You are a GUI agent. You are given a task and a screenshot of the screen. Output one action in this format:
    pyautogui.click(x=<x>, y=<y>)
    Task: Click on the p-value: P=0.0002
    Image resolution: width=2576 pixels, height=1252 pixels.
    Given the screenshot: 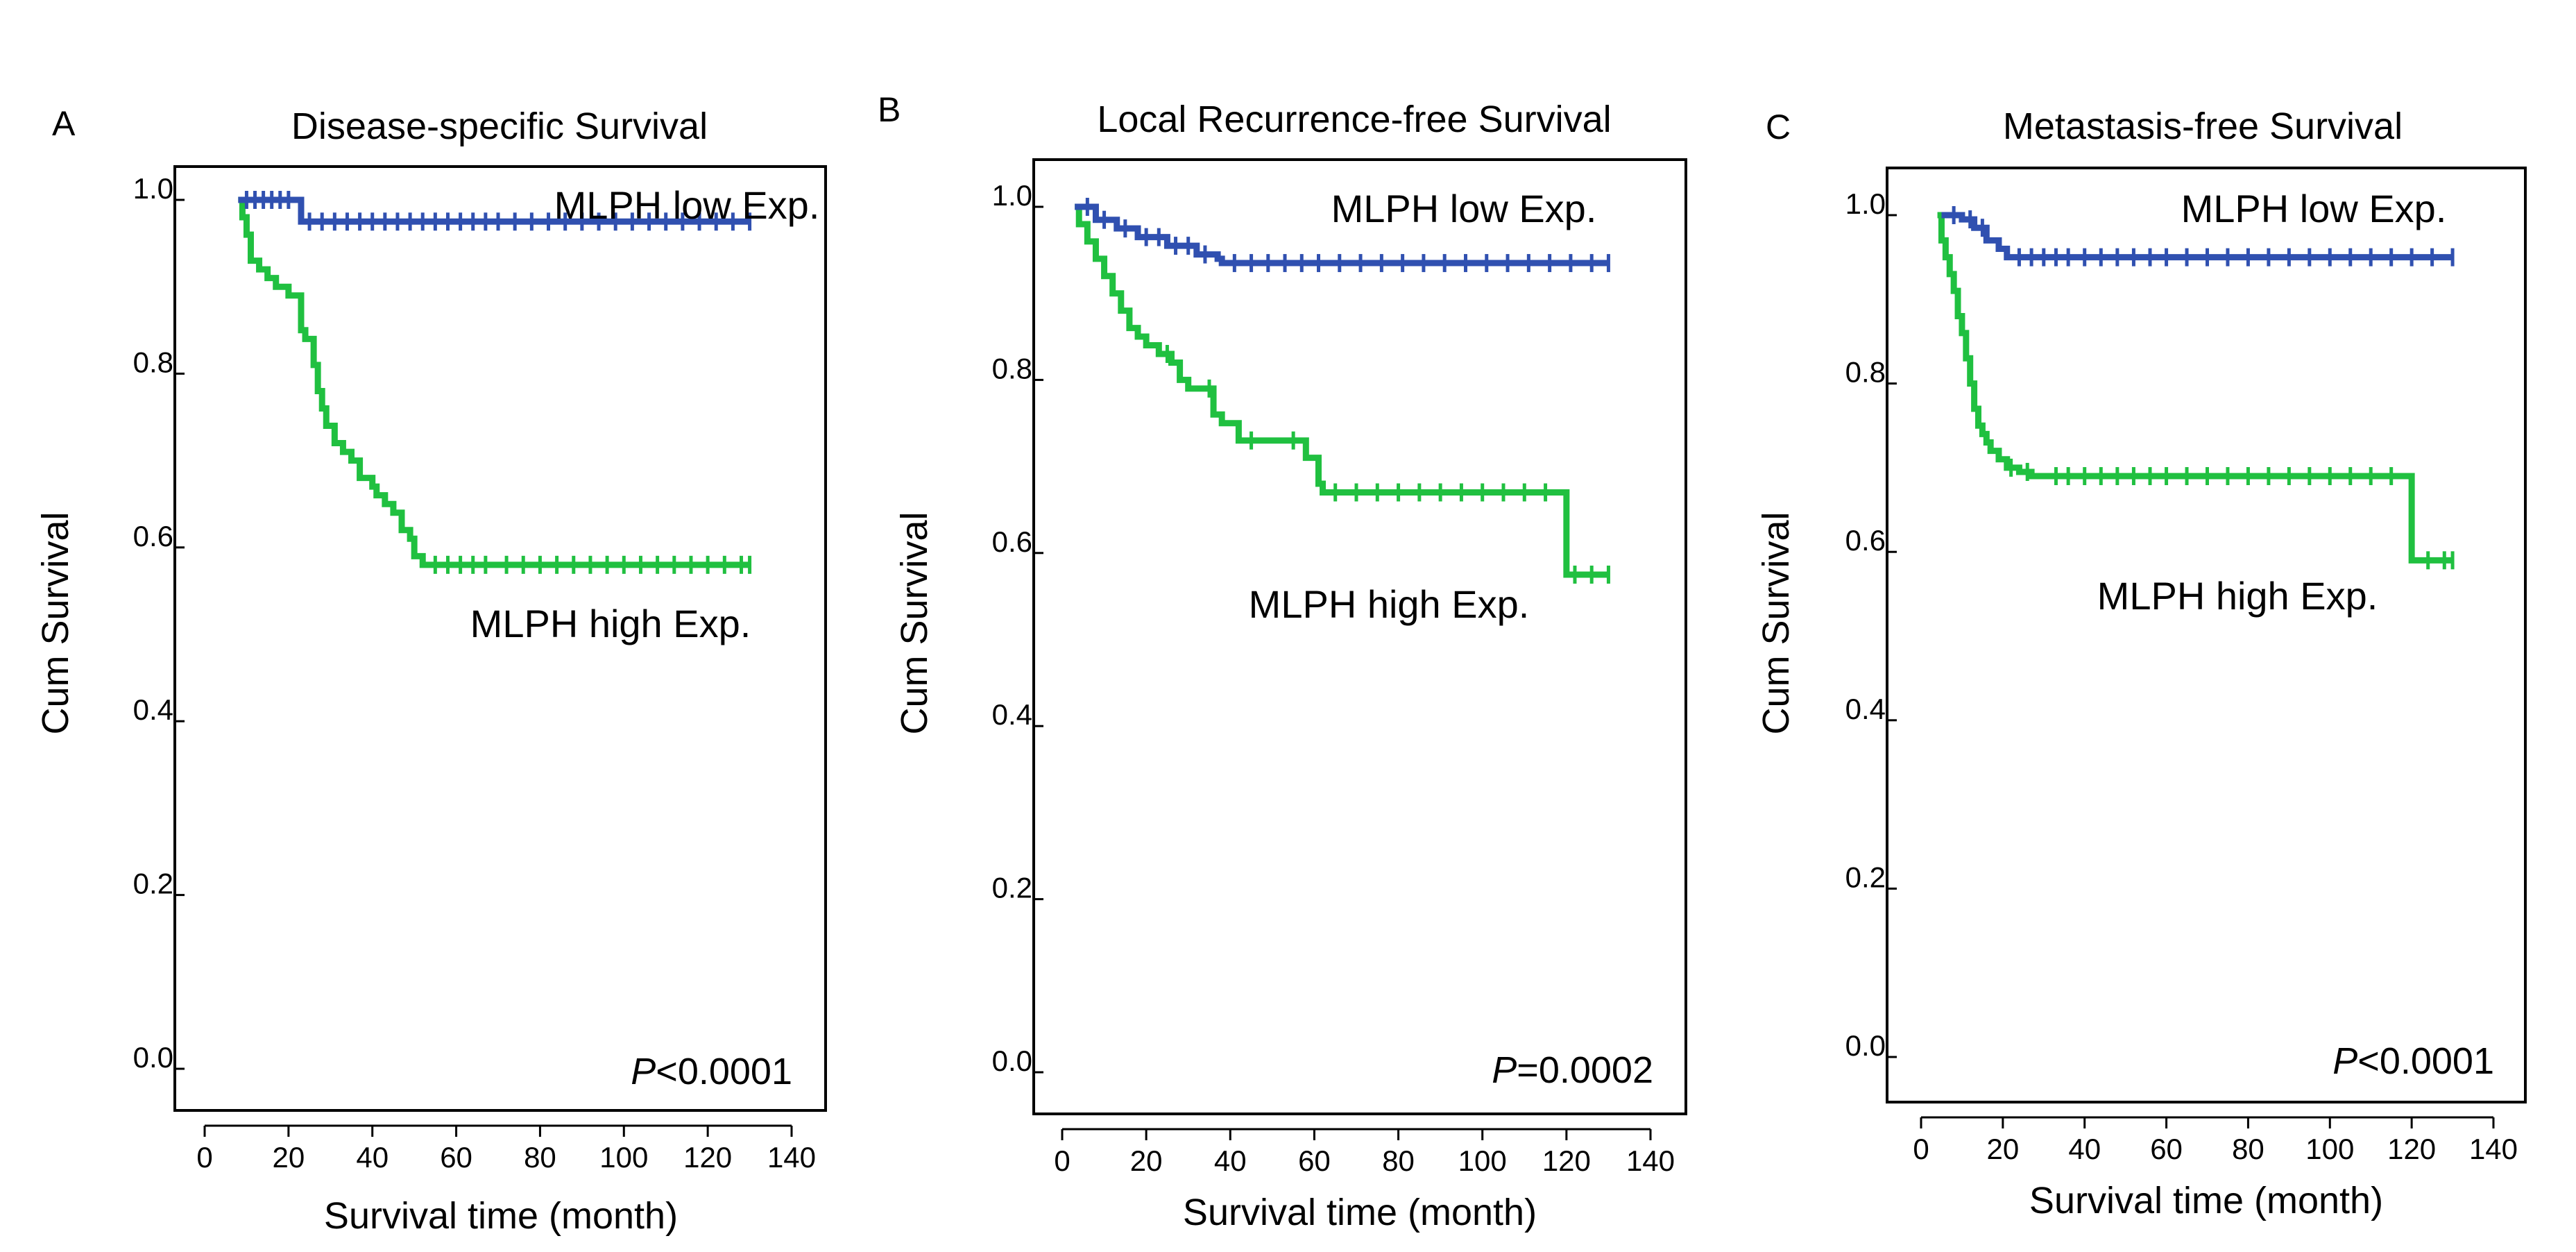 What is the action you would take?
    pyautogui.click(x=1572, y=1070)
    